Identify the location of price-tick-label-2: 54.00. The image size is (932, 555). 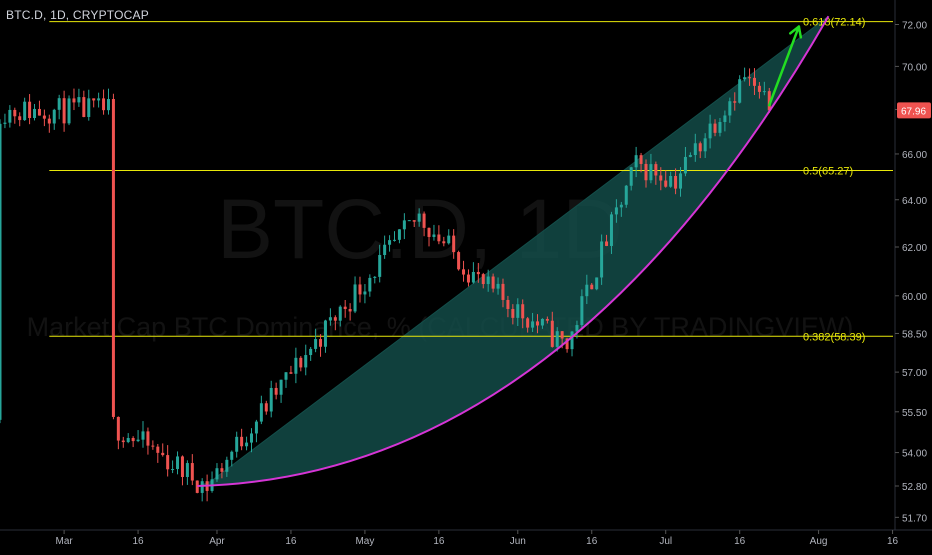
(914, 454).